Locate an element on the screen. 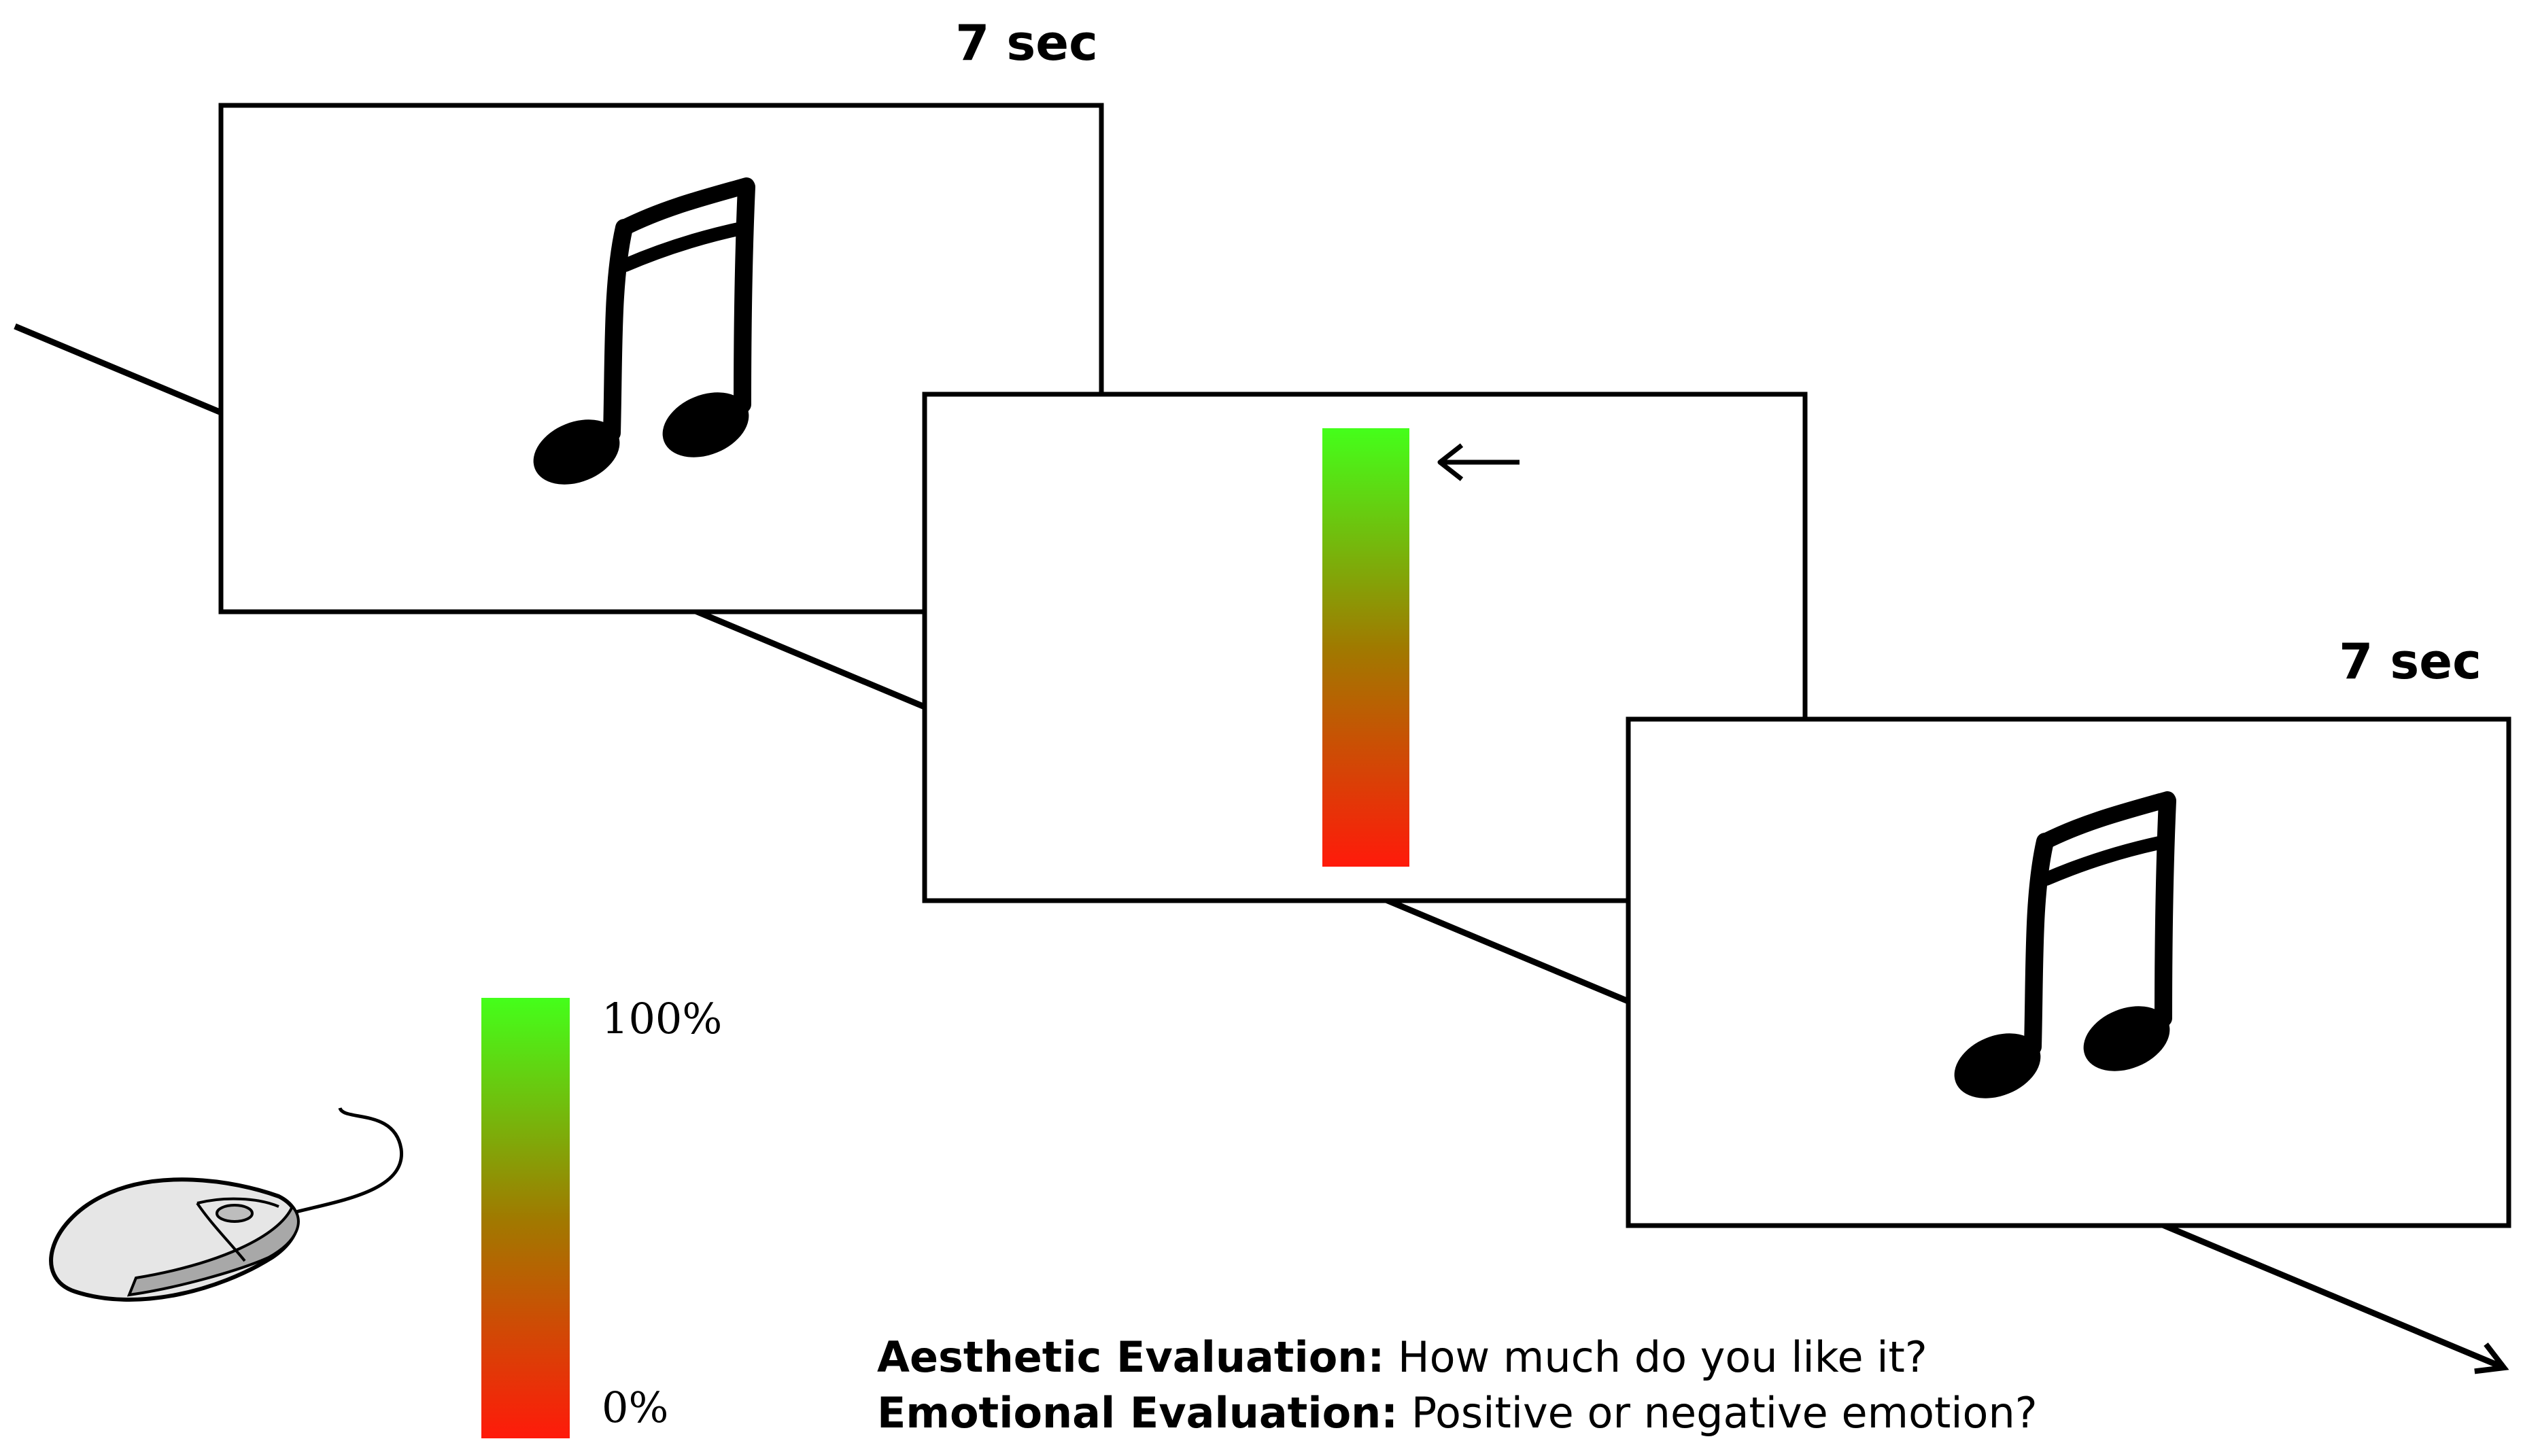 The image size is (2540, 1456). duration-label-2: 7 sec is located at coordinates (2410, 662).